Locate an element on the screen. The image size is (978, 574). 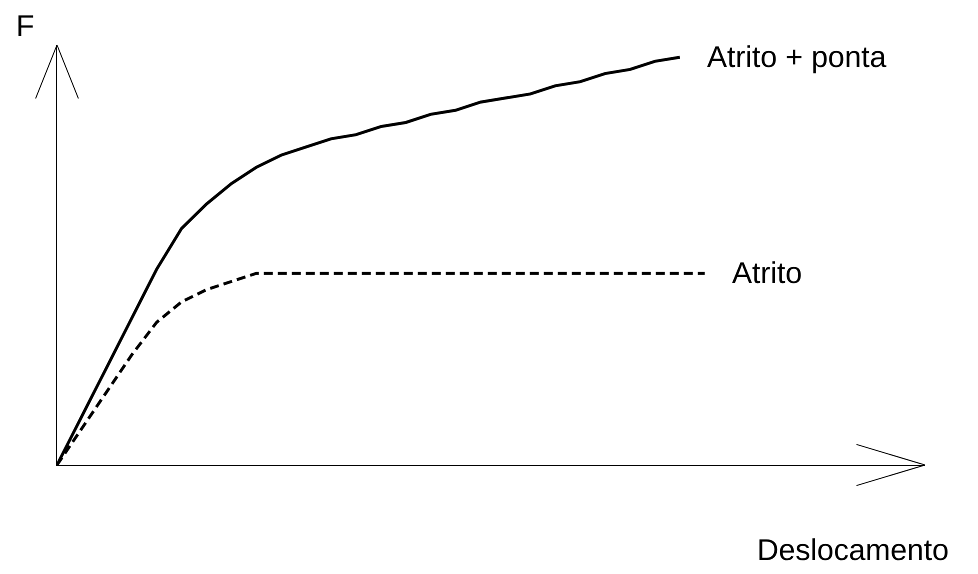
y-axis-title: F is located at coordinates (25, 26).